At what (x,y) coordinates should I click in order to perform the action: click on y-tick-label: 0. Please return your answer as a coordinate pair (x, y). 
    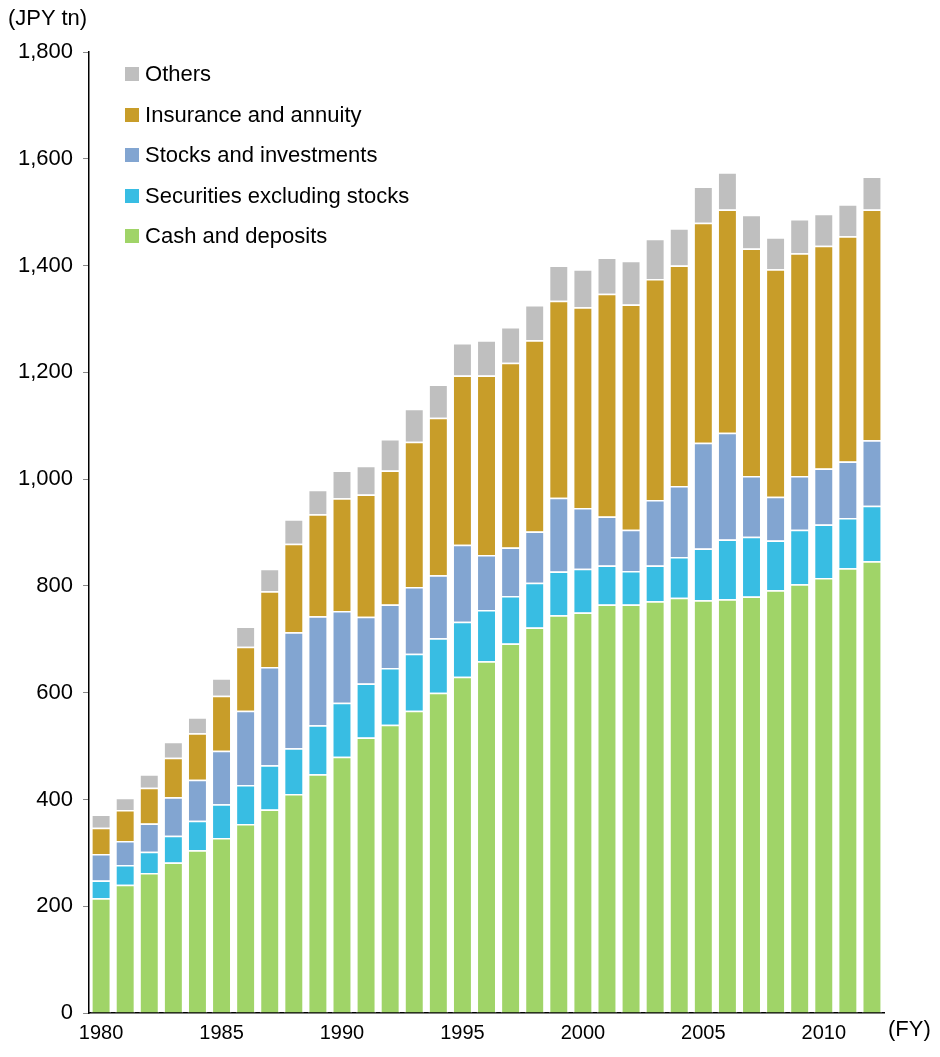
    Looking at the image, I should click on (67, 1012).